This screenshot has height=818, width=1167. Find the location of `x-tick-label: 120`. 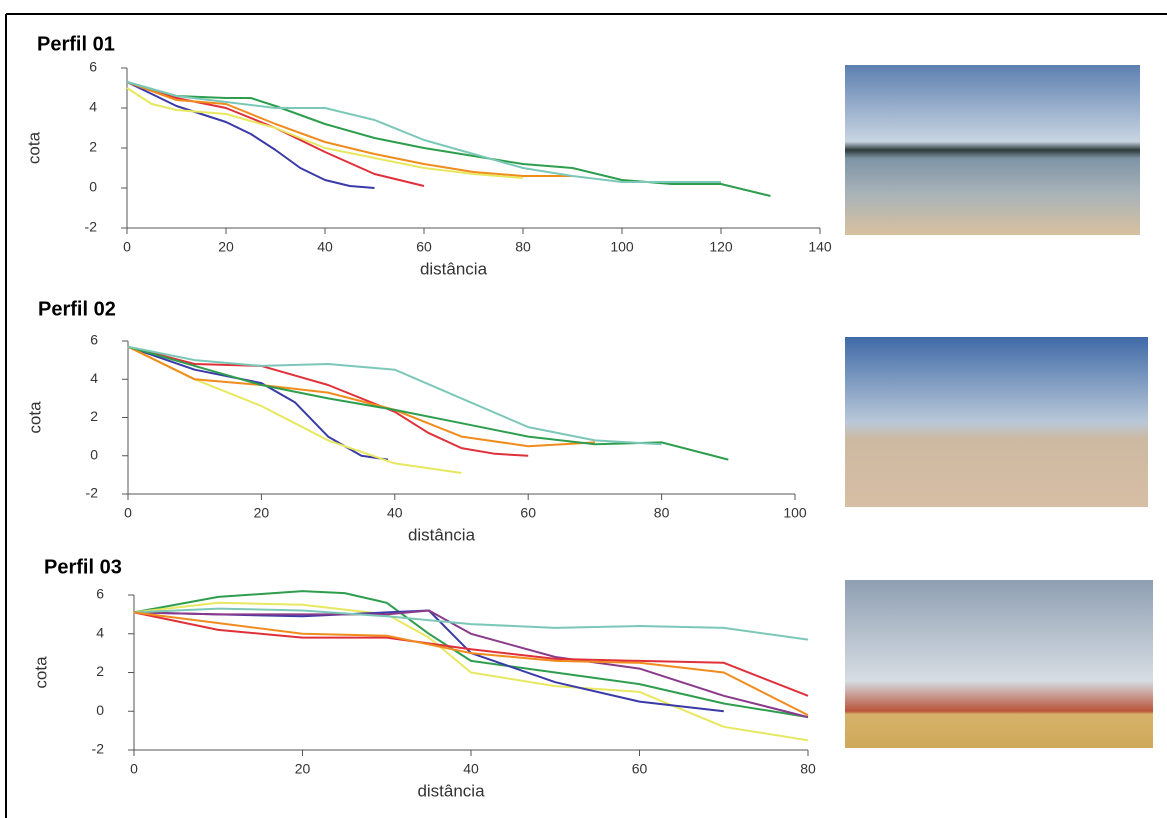

x-tick-label: 120 is located at coordinates (721, 247).